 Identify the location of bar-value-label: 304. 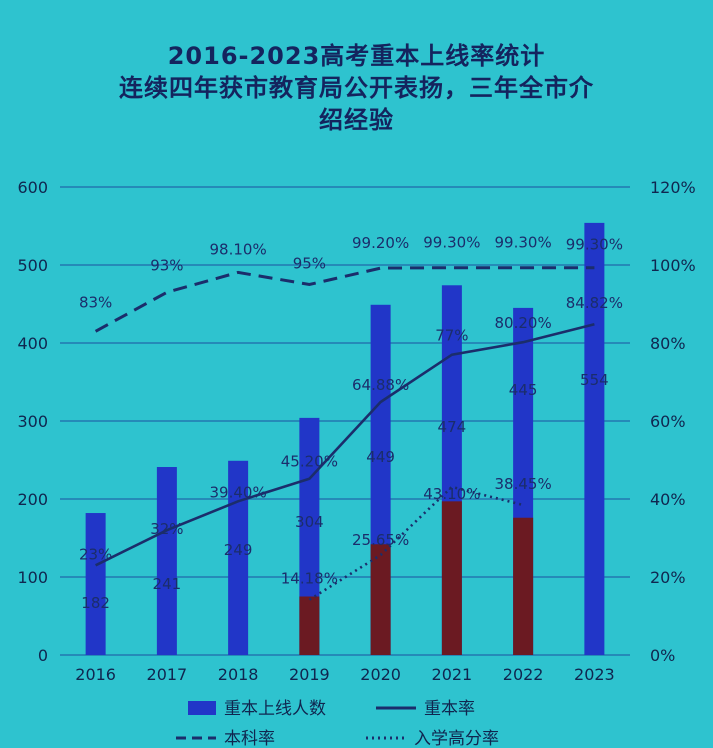
(309, 522).